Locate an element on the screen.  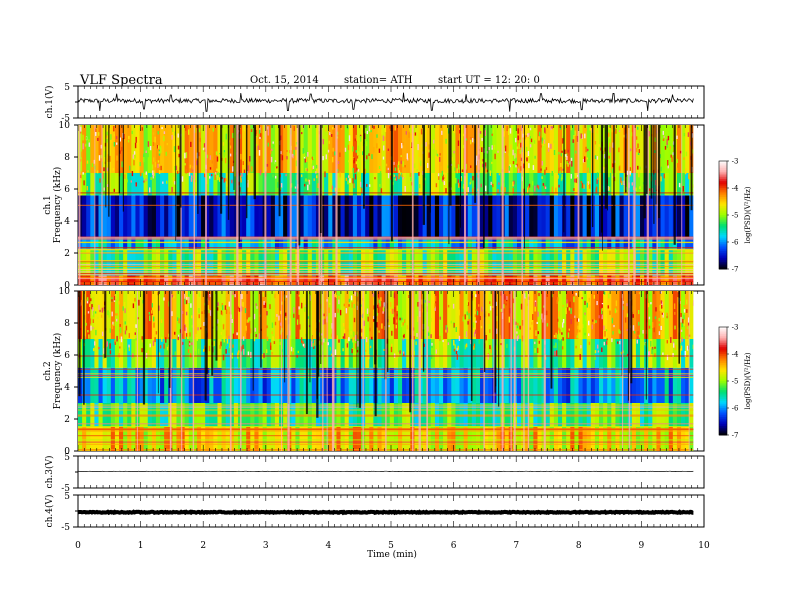
ch1-ytick-bottom: -5 is located at coordinates (65, 119).